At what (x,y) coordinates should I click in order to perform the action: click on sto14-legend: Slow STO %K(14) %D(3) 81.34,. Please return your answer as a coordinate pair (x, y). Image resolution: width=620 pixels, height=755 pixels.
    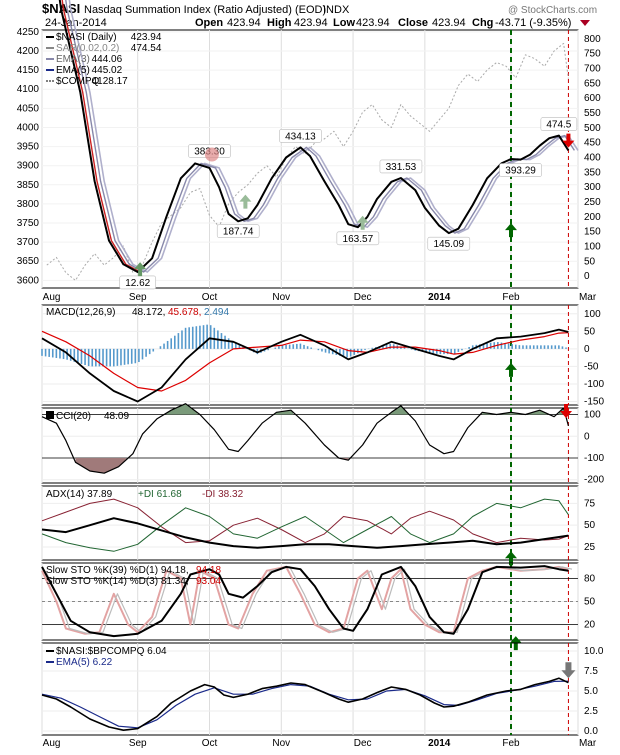
    Looking at the image, I should click on (117, 581).